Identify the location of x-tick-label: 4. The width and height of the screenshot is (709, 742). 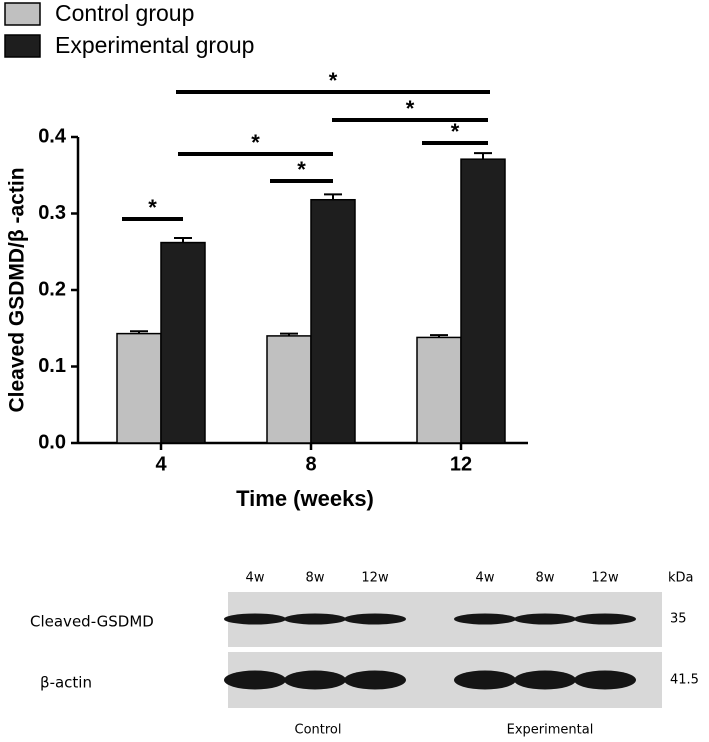
(161, 464).